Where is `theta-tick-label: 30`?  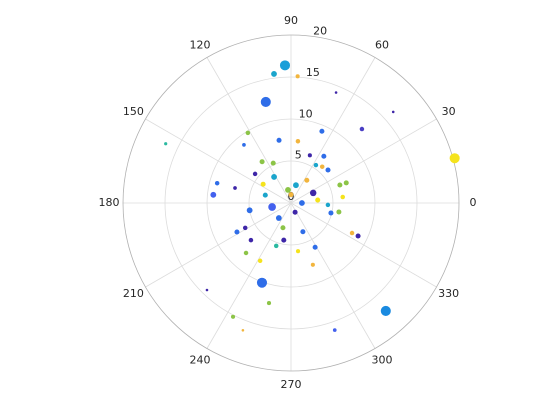 theta-tick-label: 30 is located at coordinates (449, 111).